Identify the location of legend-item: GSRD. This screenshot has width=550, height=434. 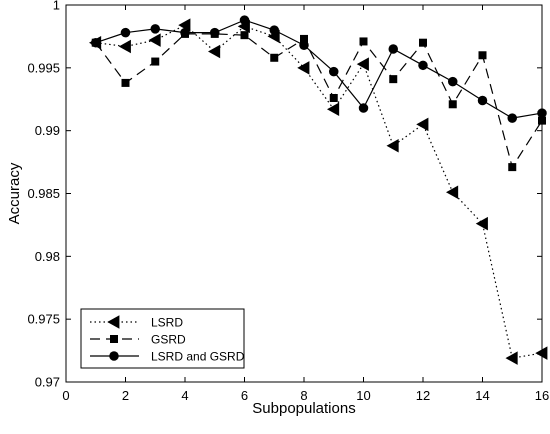
(138, 340).